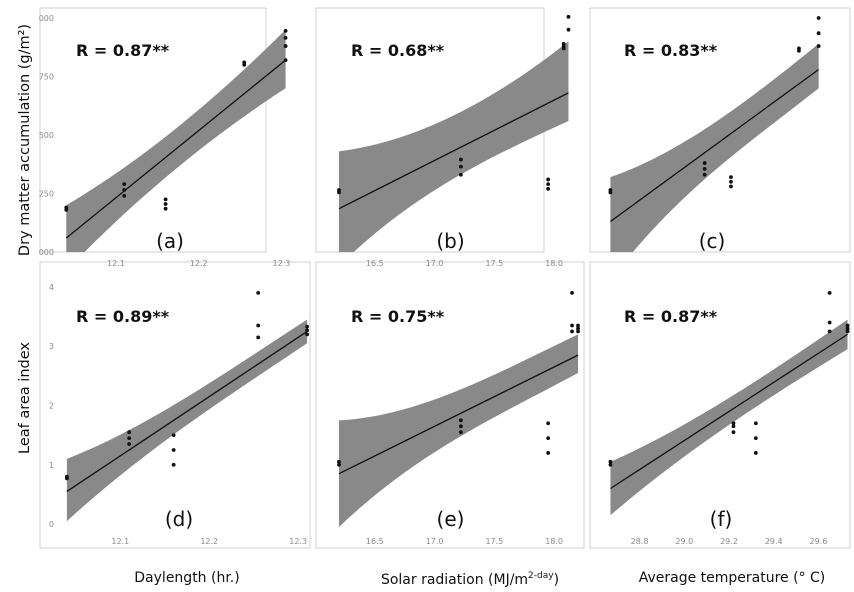 This screenshot has width=854, height=592. I want to click on panel-f: 28.829.029.229.429.629.8R = 0.87**(f), so click(729, 418).